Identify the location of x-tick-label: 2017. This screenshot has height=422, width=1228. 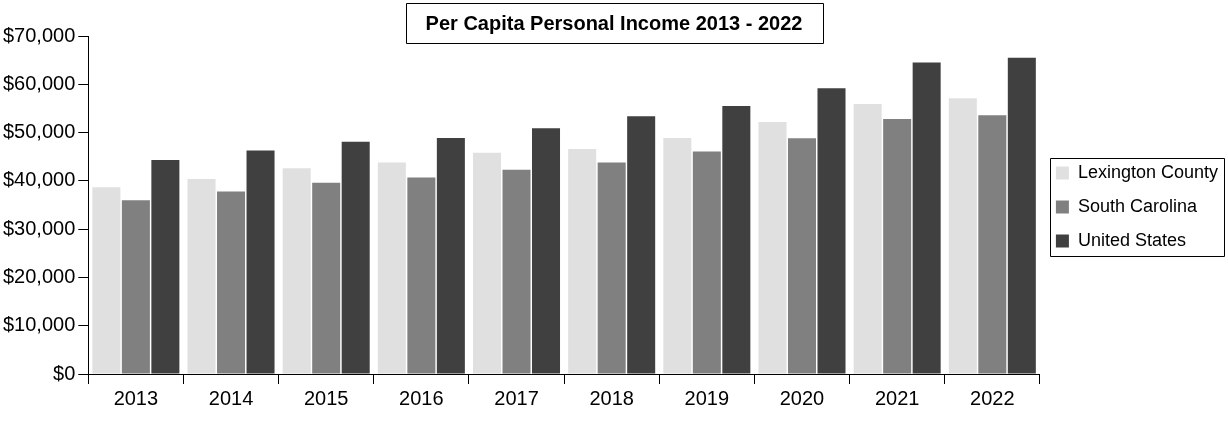
(516, 397).